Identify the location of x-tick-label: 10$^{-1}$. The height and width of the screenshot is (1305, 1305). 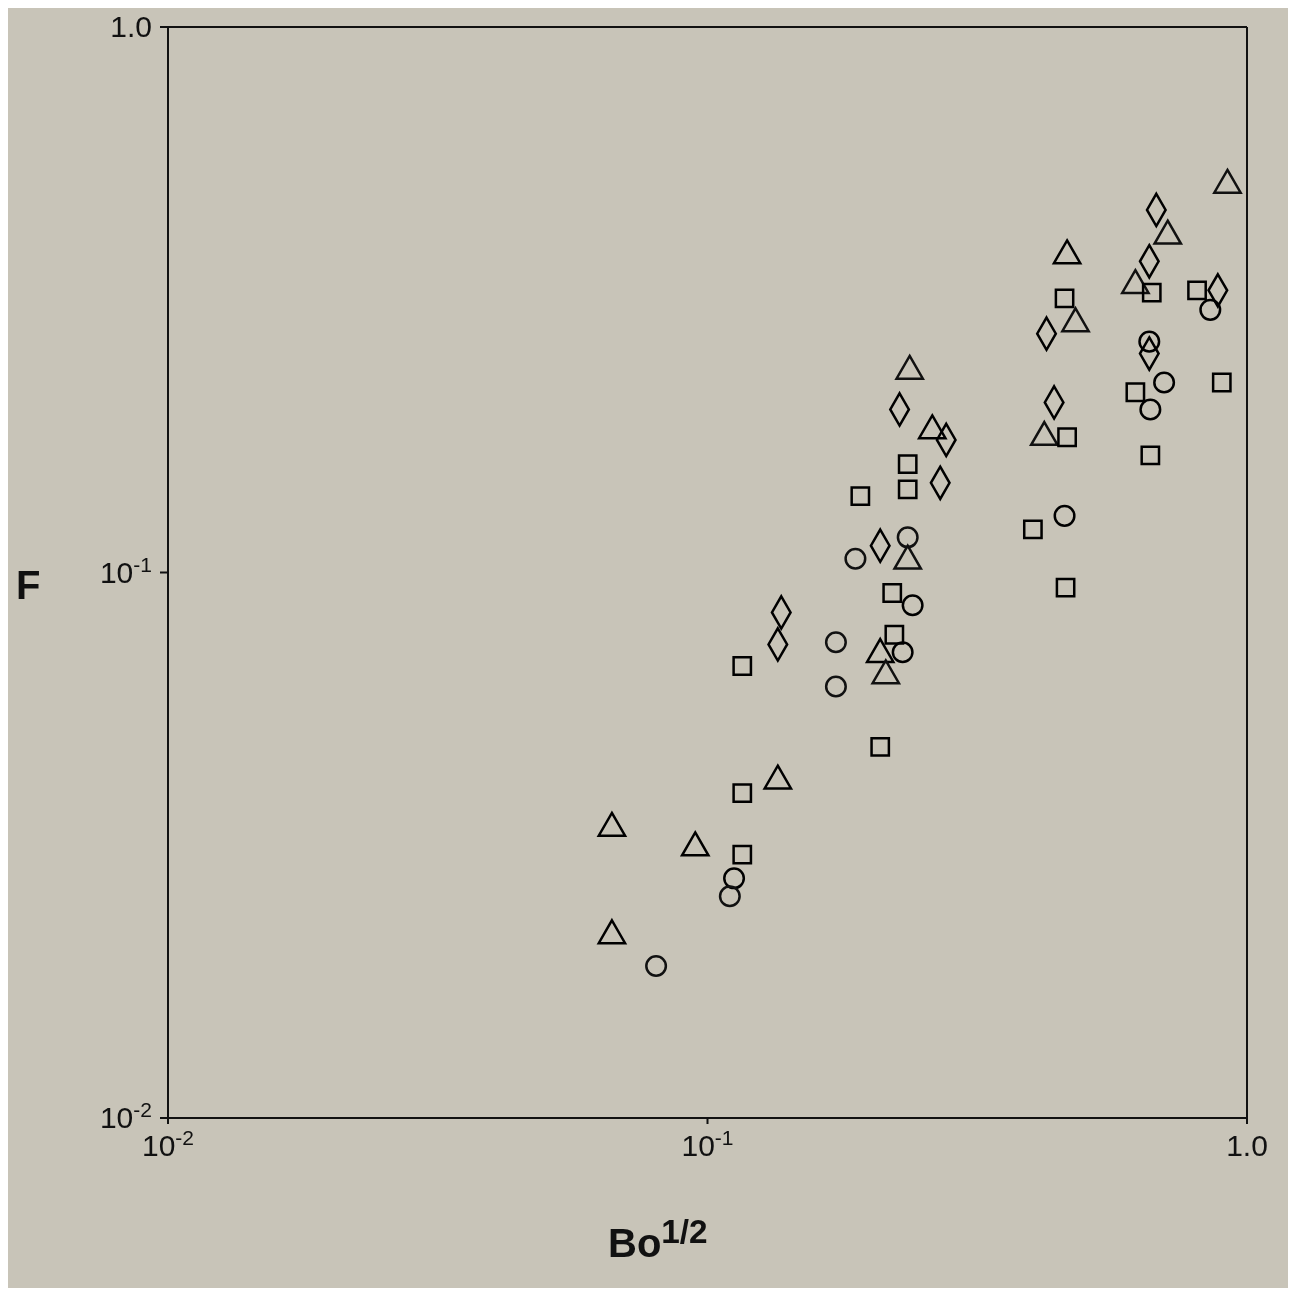
(707, 1143).